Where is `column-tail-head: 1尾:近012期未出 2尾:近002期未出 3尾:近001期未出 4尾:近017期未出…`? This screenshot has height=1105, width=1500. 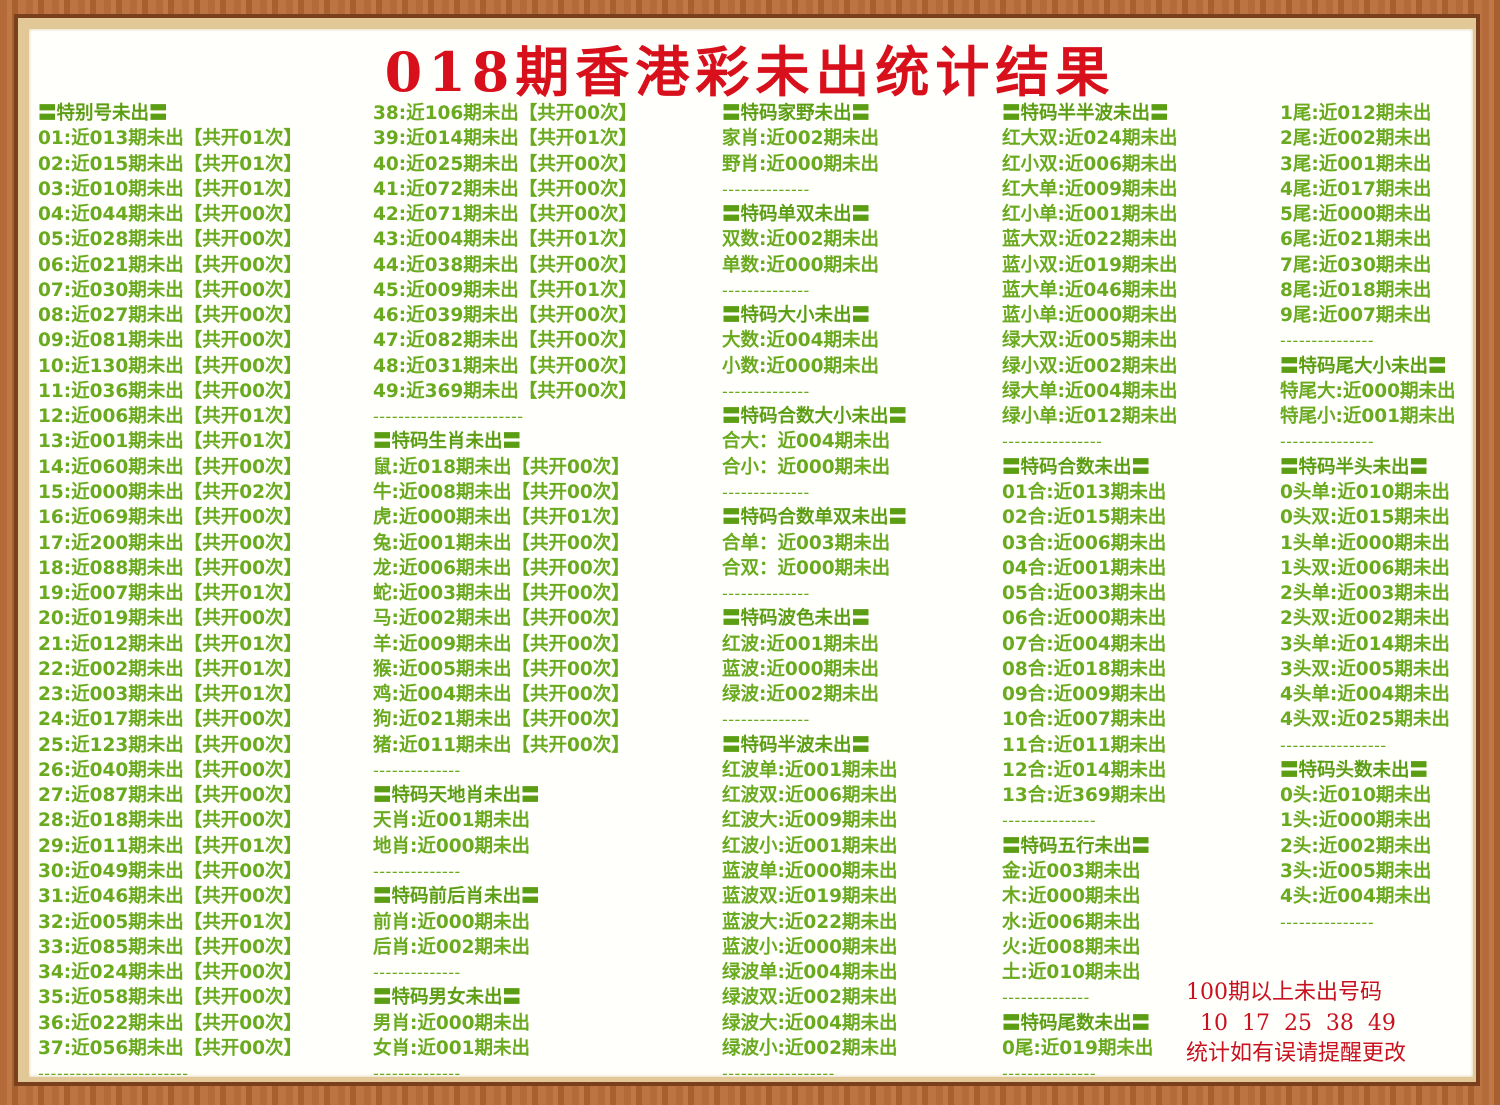 column-tail-head: 1尾:近012期未出 2尾:近002期未出 3尾:近001期未出 4尾:近017期未出… is located at coordinates (1368, 518).